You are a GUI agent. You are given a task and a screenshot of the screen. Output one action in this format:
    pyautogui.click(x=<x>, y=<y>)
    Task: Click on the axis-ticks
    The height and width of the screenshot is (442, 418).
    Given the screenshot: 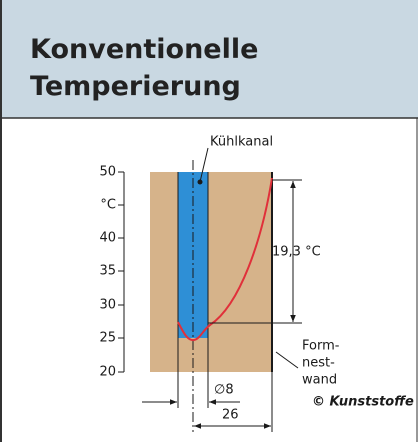 What is the action you would take?
    pyautogui.click(x=121, y=272)
    